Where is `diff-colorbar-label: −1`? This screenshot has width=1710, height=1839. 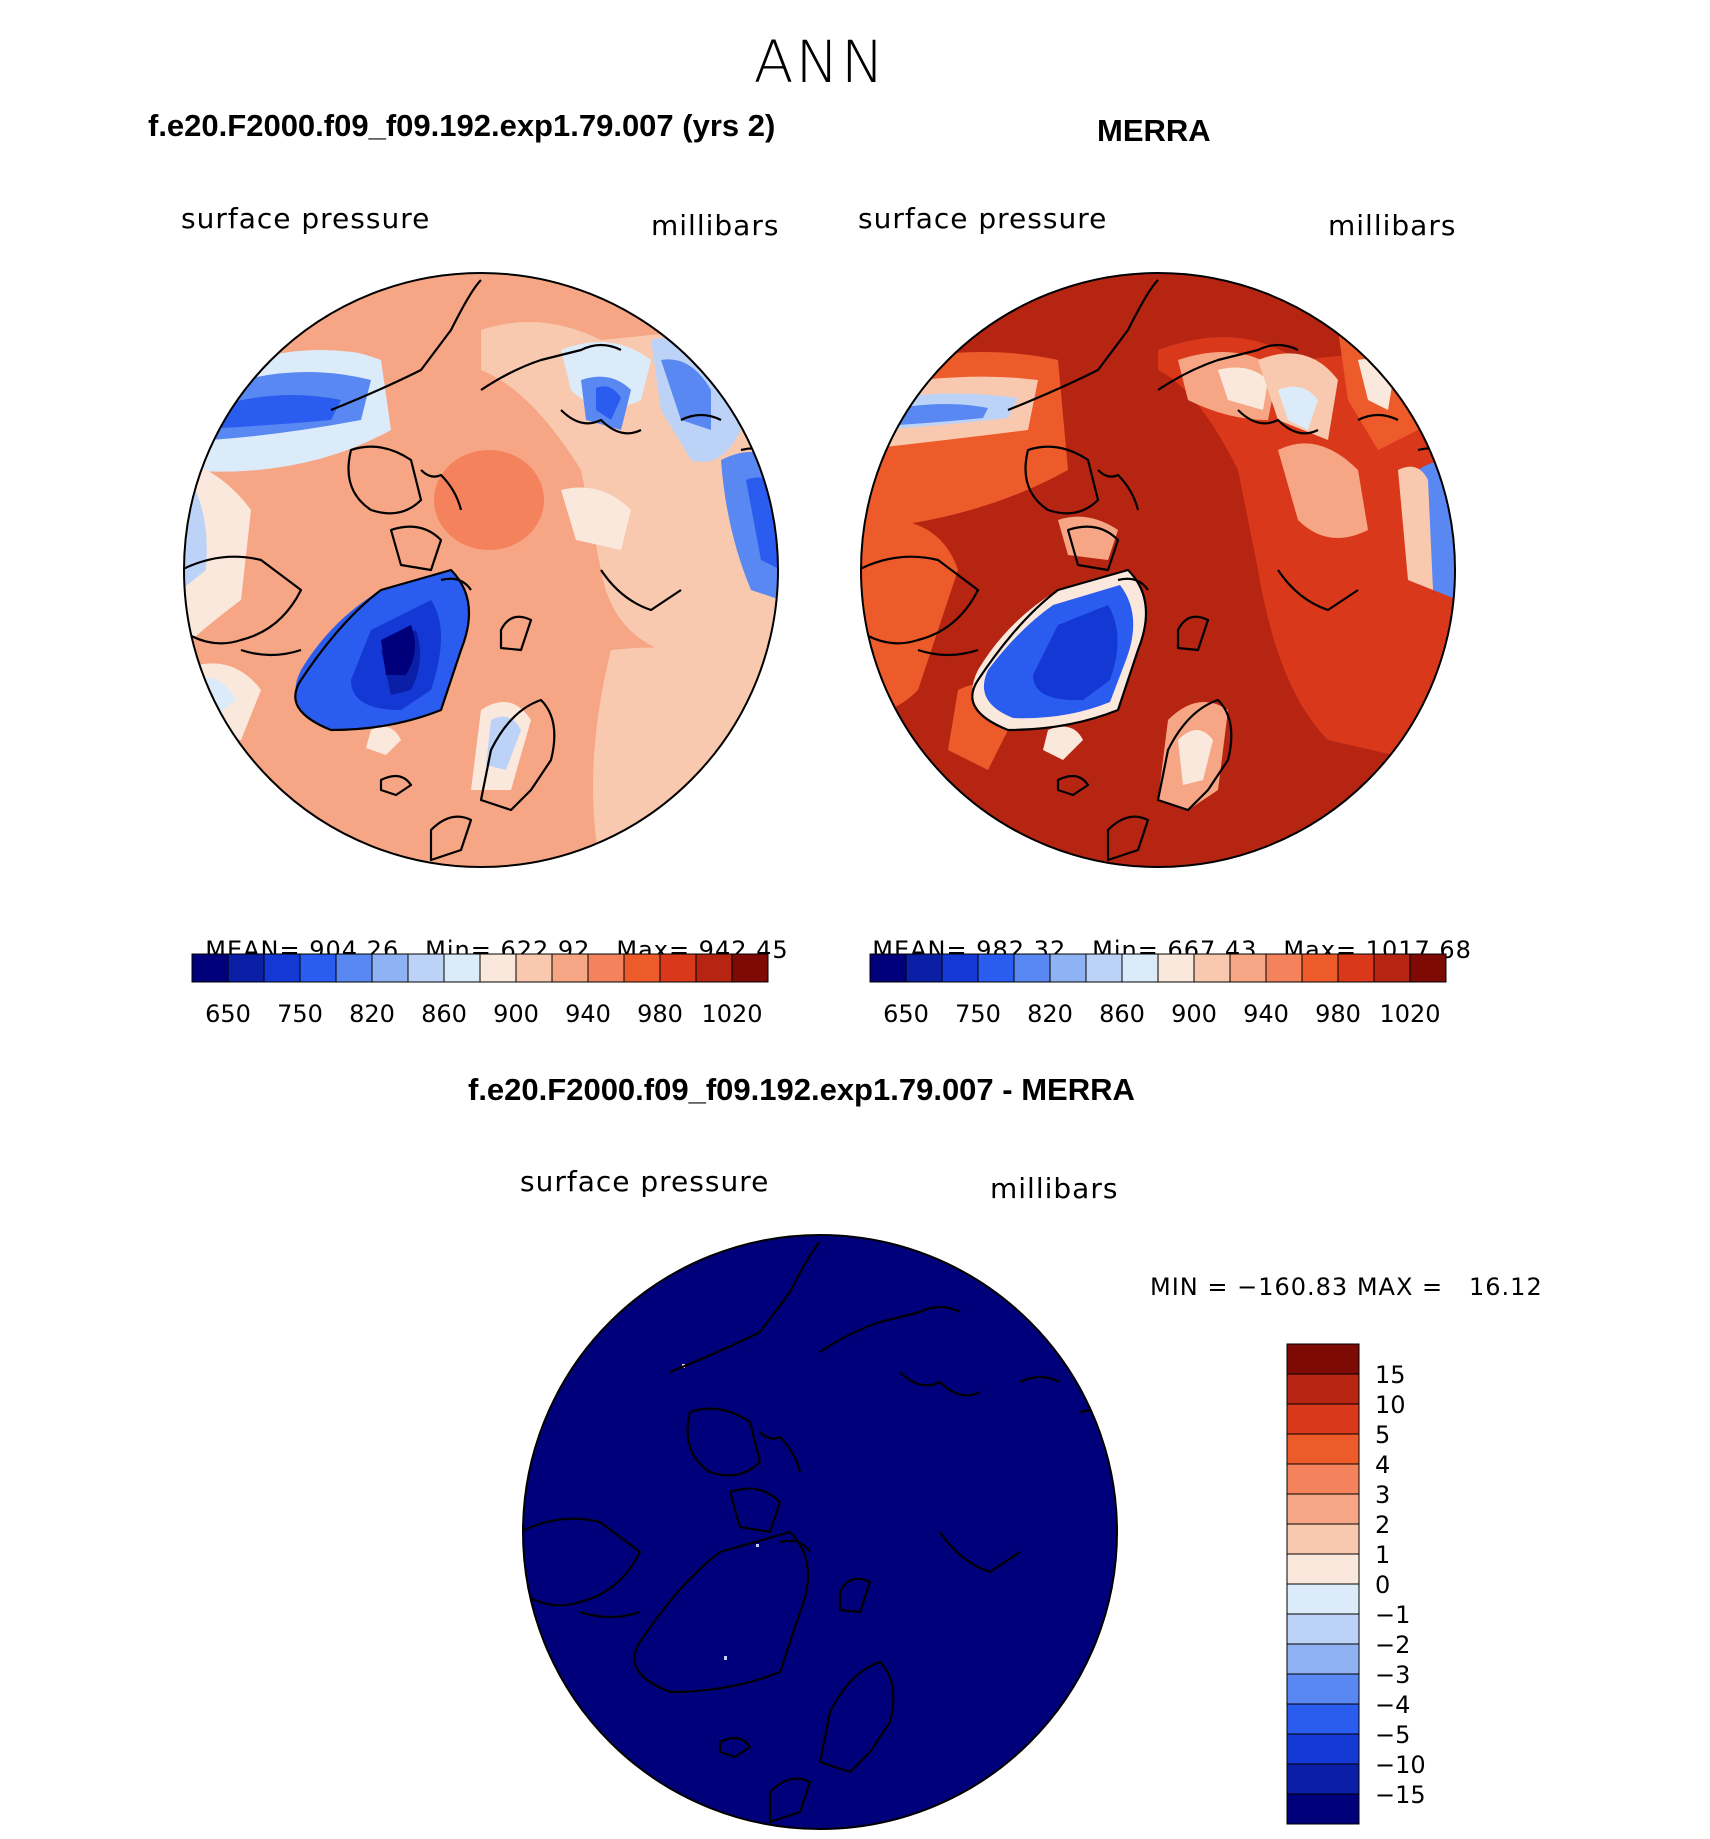 diff-colorbar-label: −1 is located at coordinates (1392, 1615).